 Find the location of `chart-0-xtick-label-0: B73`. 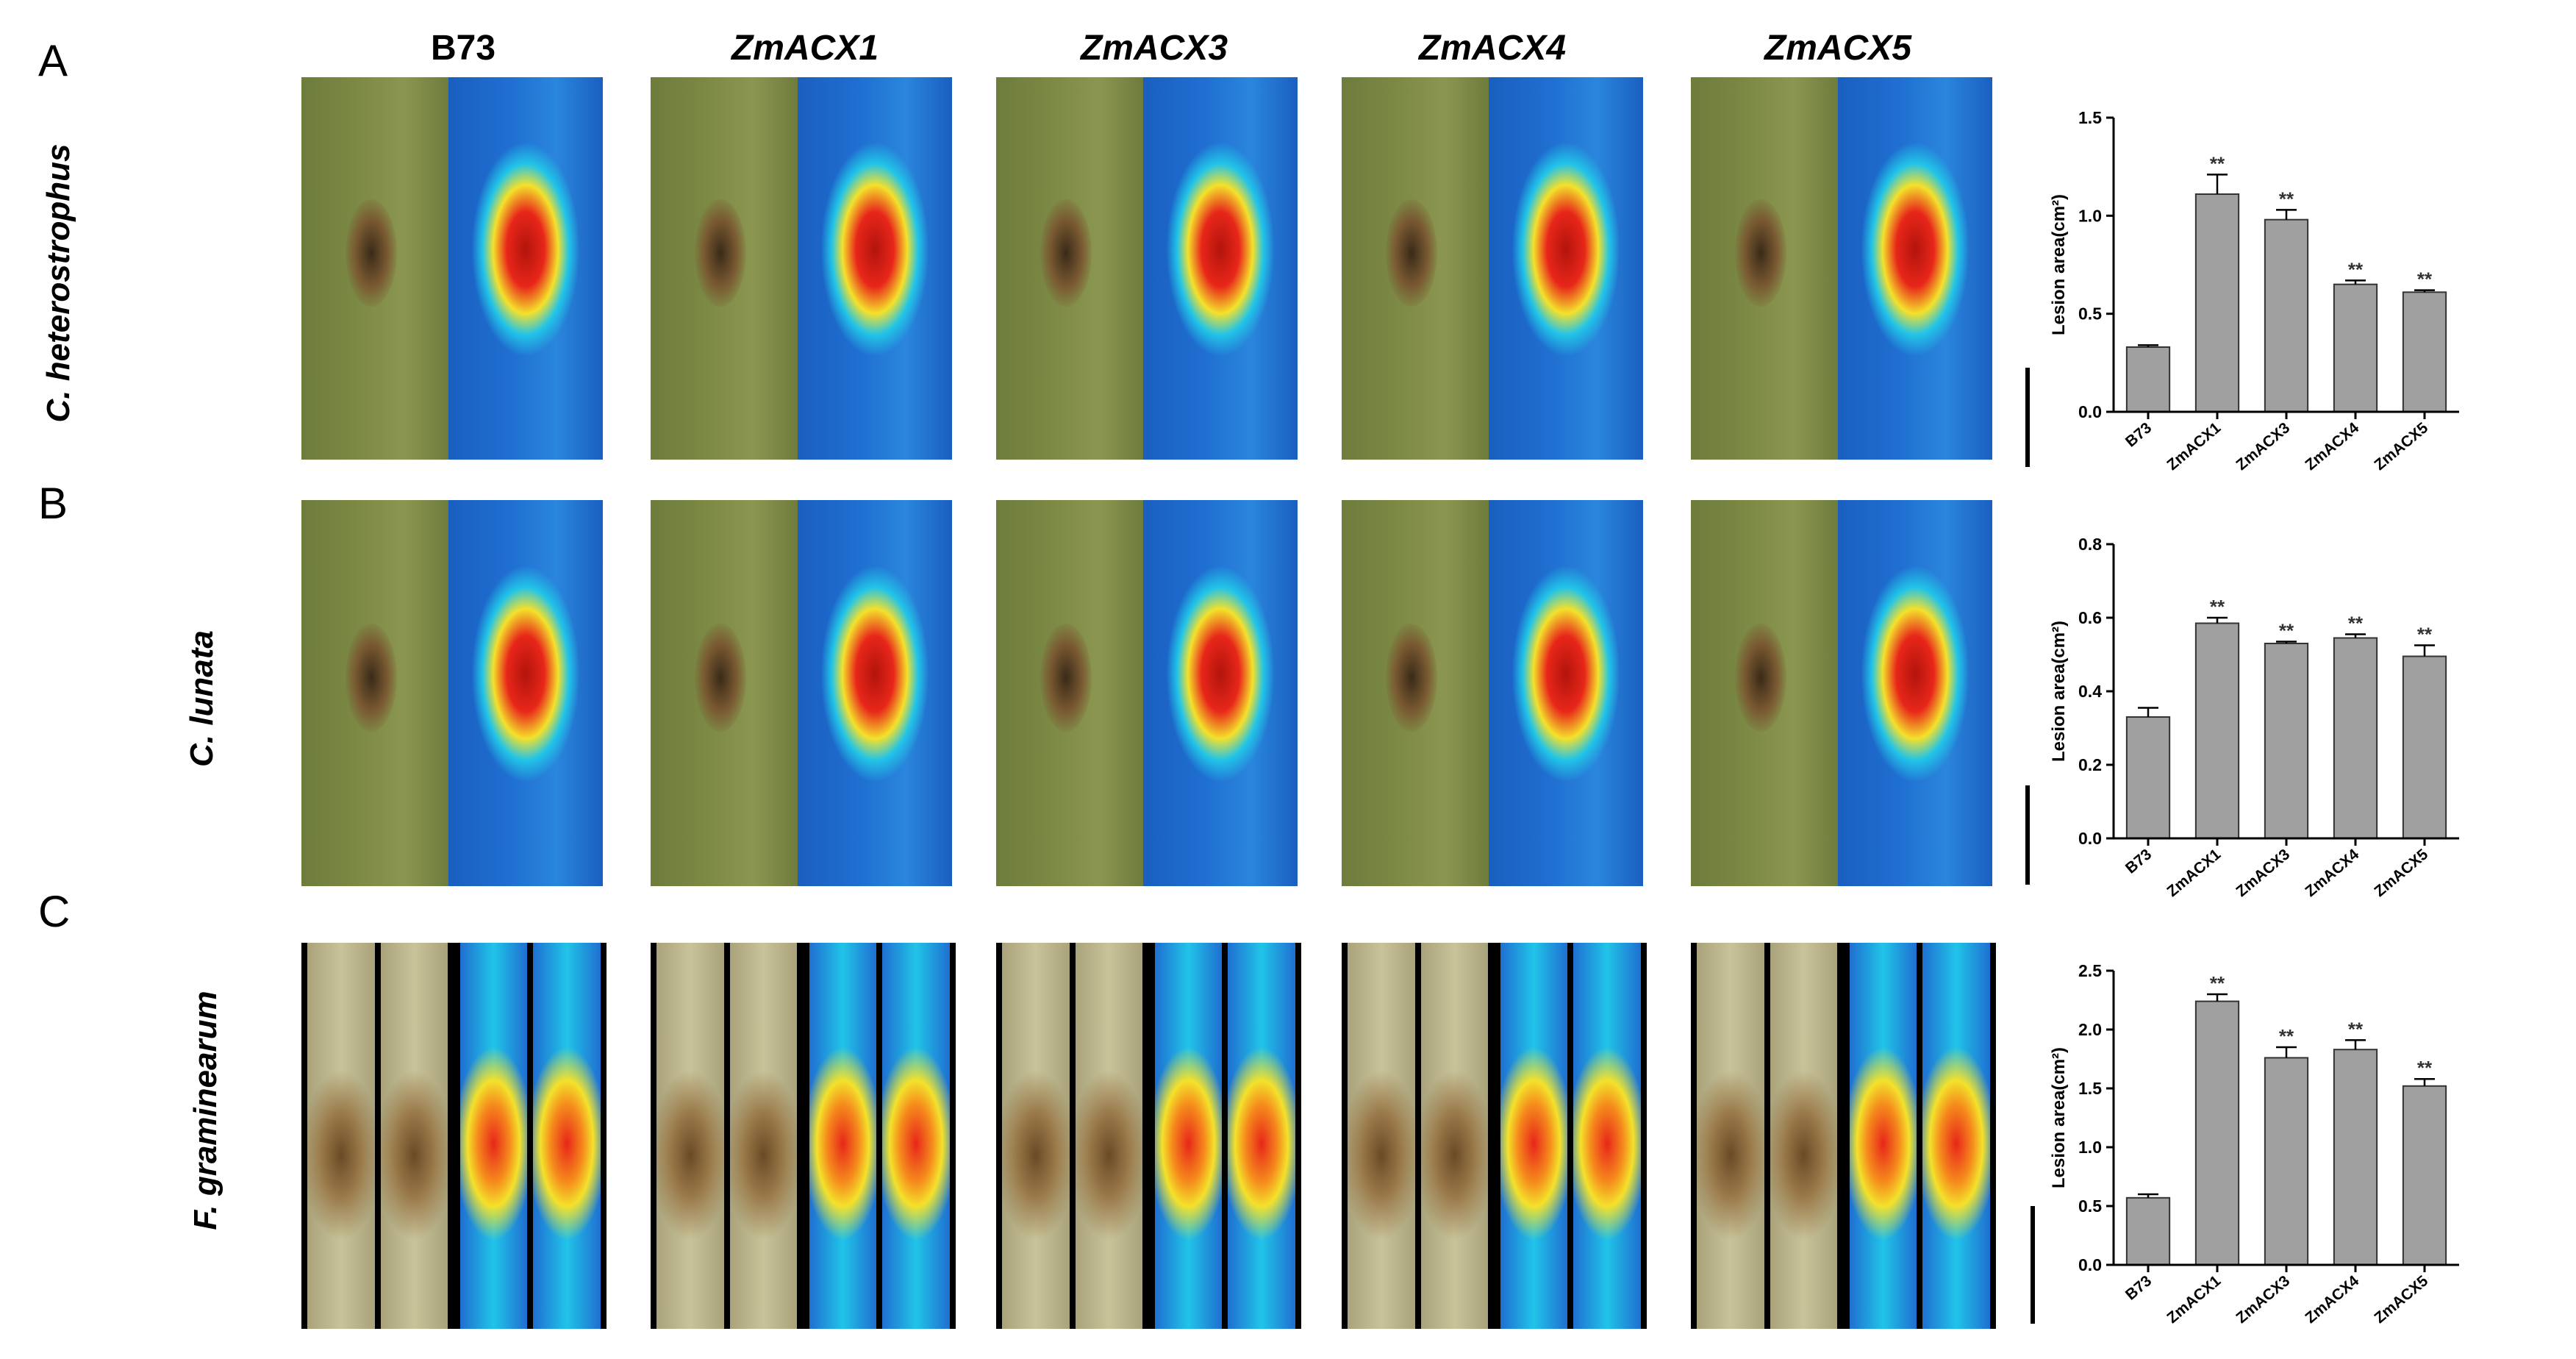

chart-0-xtick-label-0: B73 is located at coordinates (2138, 434).